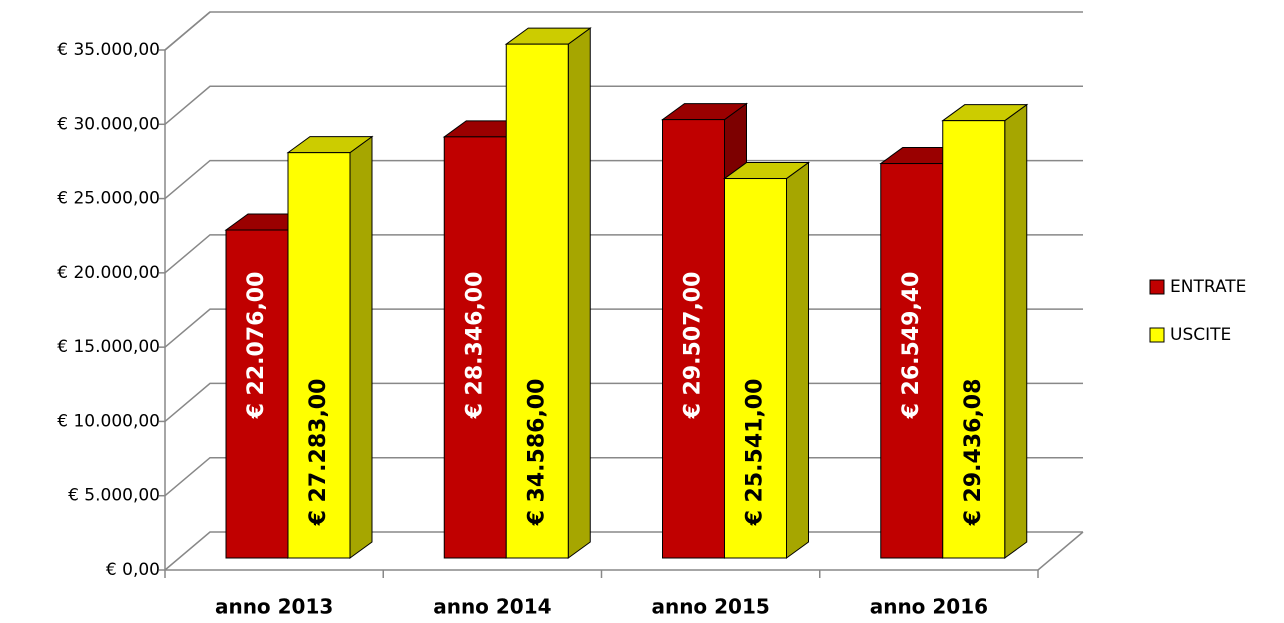 The width and height of the screenshot is (1284, 623). Describe the element at coordinates (973, 453) in the screenshot. I see `value-label: € 29.436,08` at that location.